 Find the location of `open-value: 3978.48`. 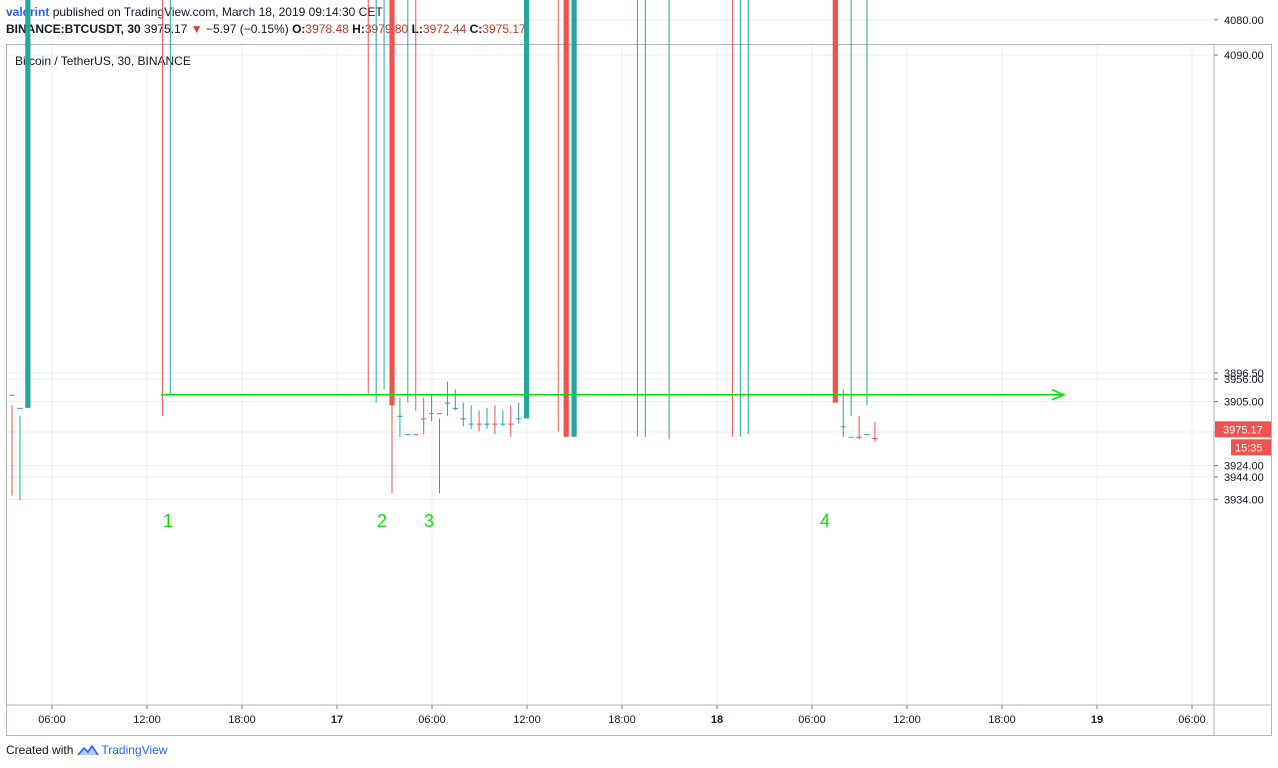

open-value: 3978.48 is located at coordinates (327, 29).